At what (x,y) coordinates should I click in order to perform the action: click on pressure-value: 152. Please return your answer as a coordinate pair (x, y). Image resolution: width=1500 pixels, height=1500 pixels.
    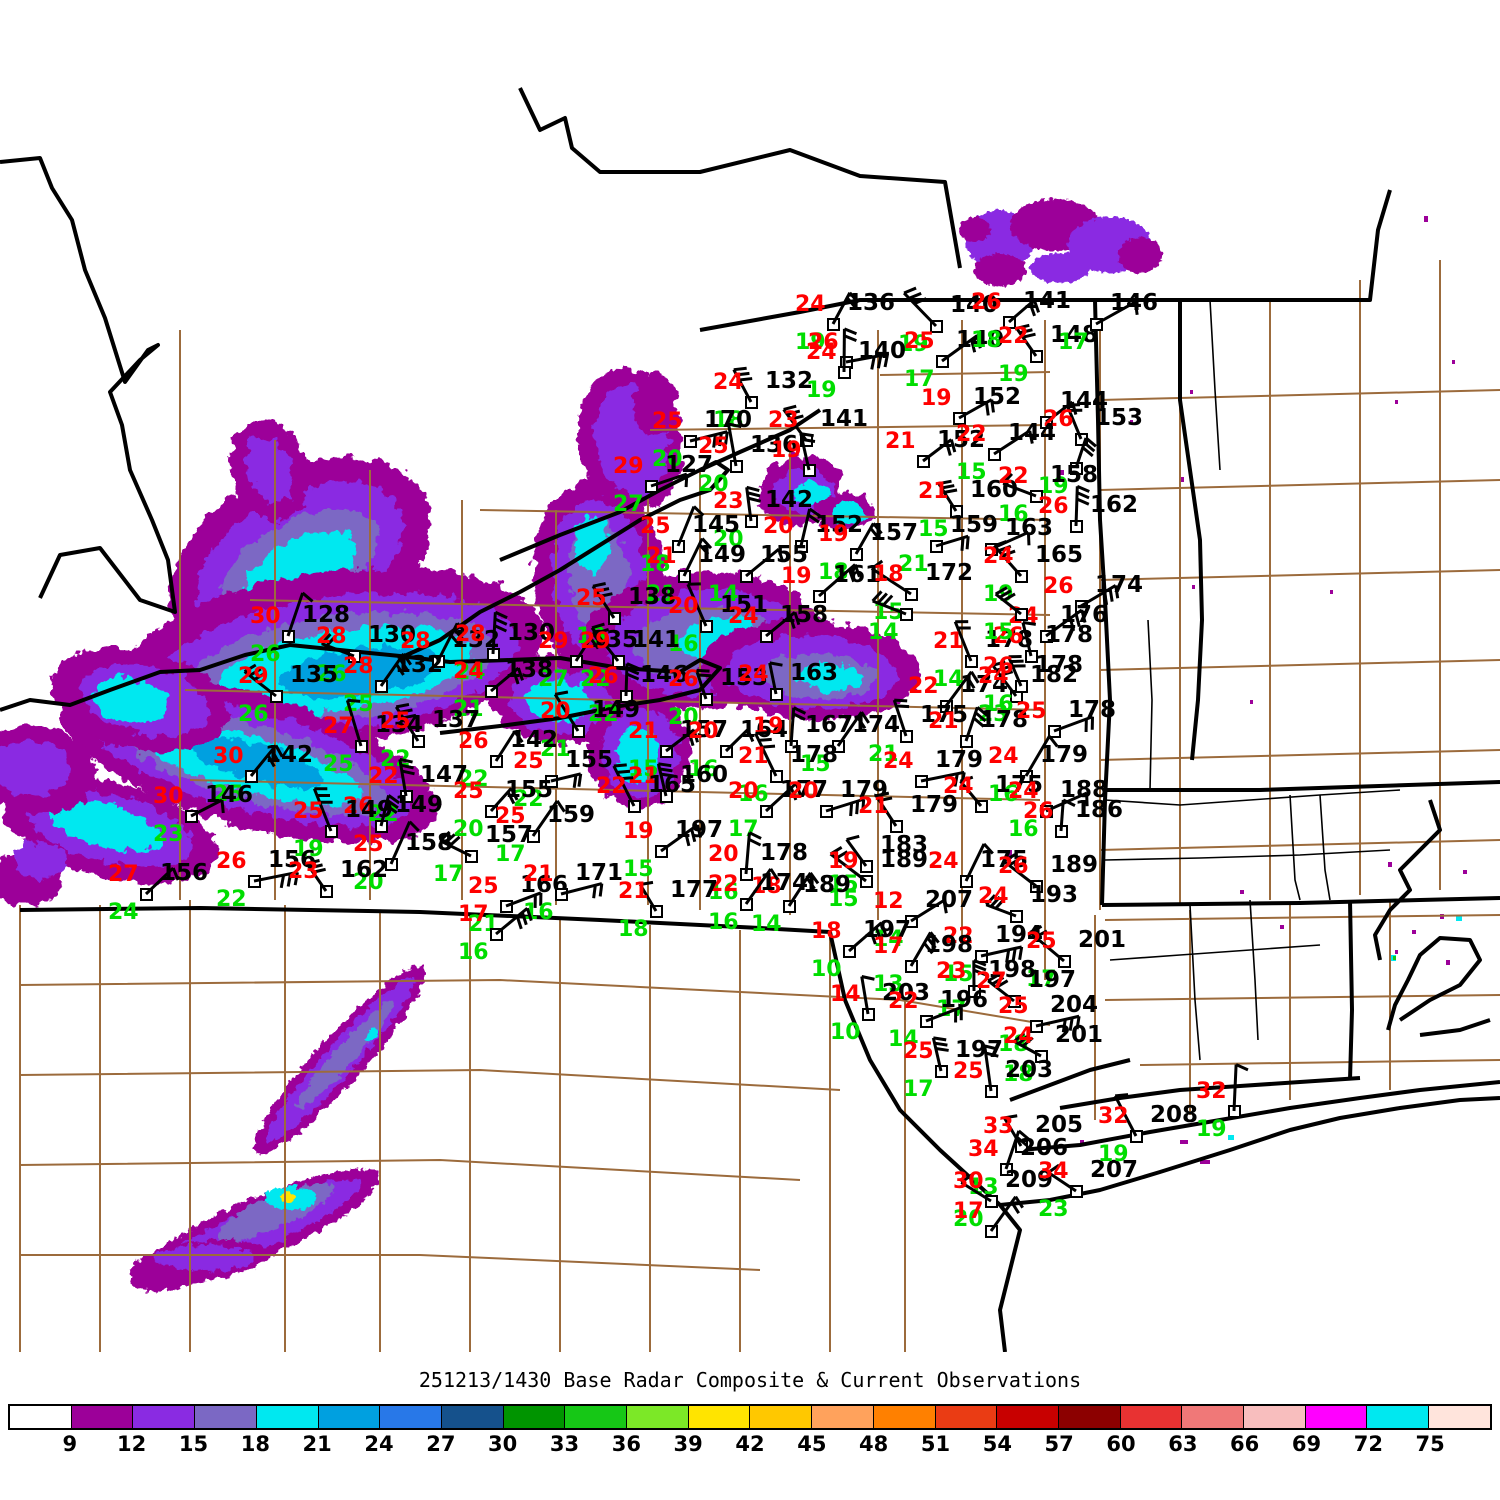
    Looking at the image, I should click on (961, 440).